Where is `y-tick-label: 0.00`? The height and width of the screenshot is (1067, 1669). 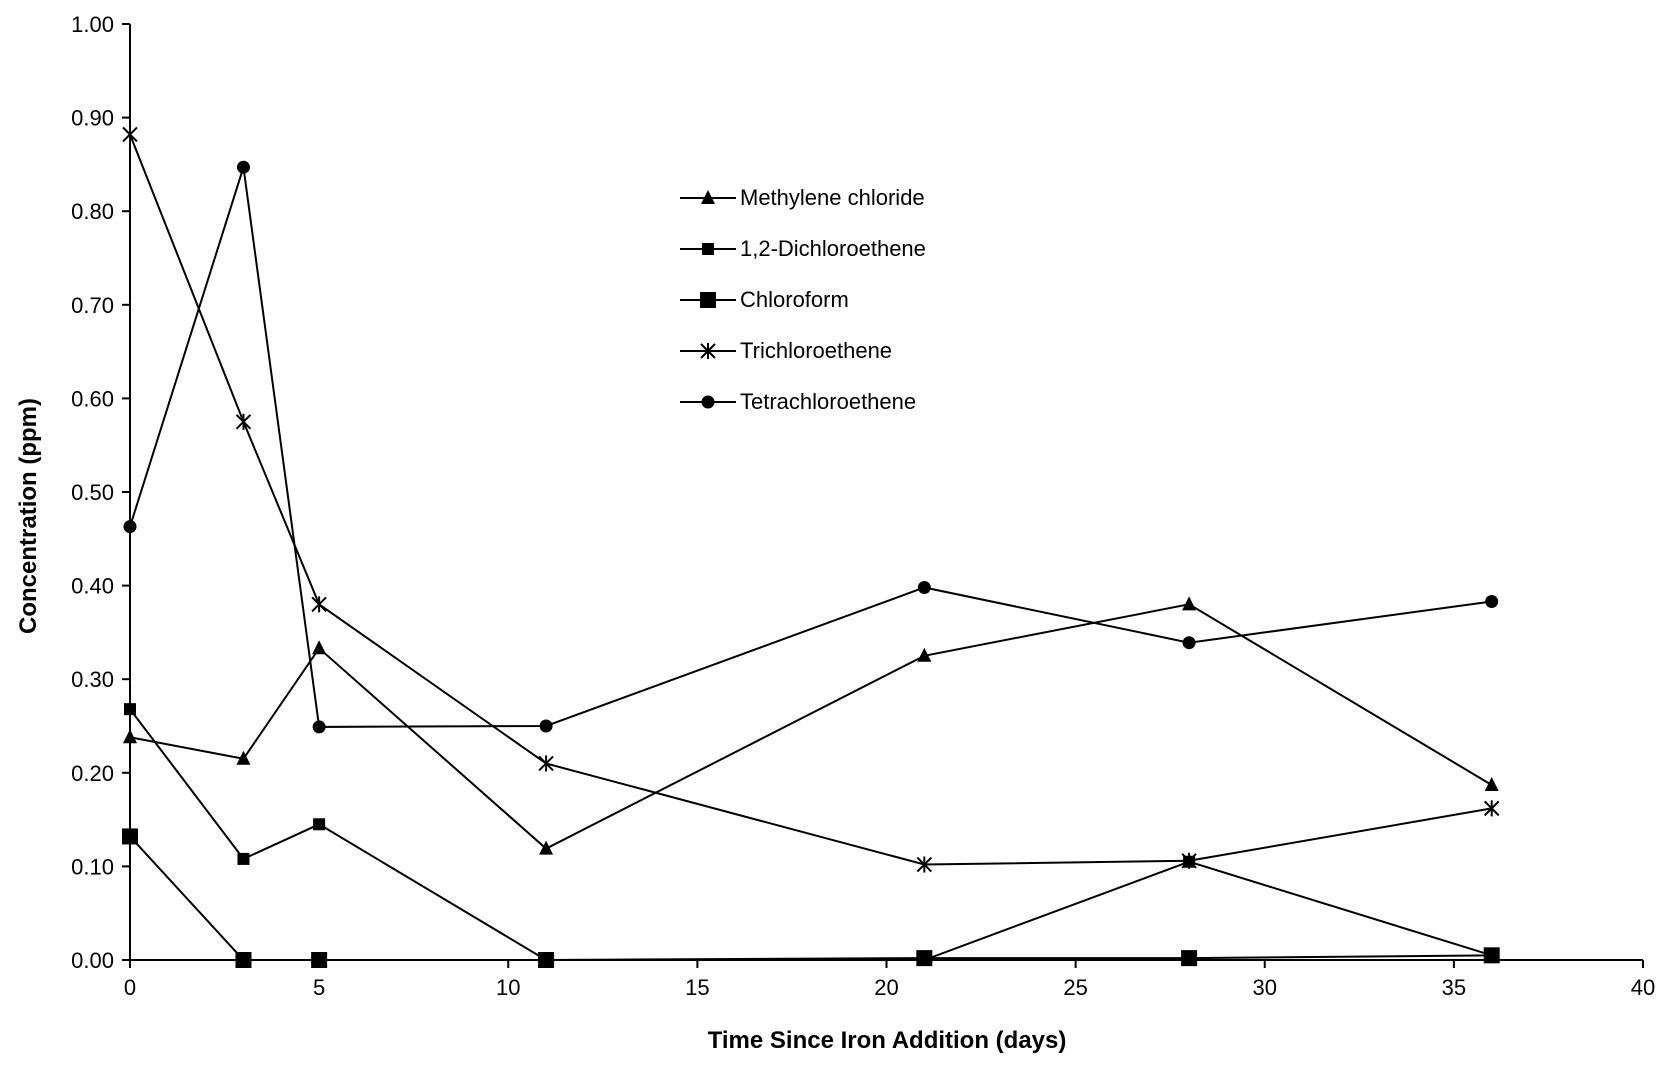
y-tick-label: 0.00 is located at coordinates (92, 960).